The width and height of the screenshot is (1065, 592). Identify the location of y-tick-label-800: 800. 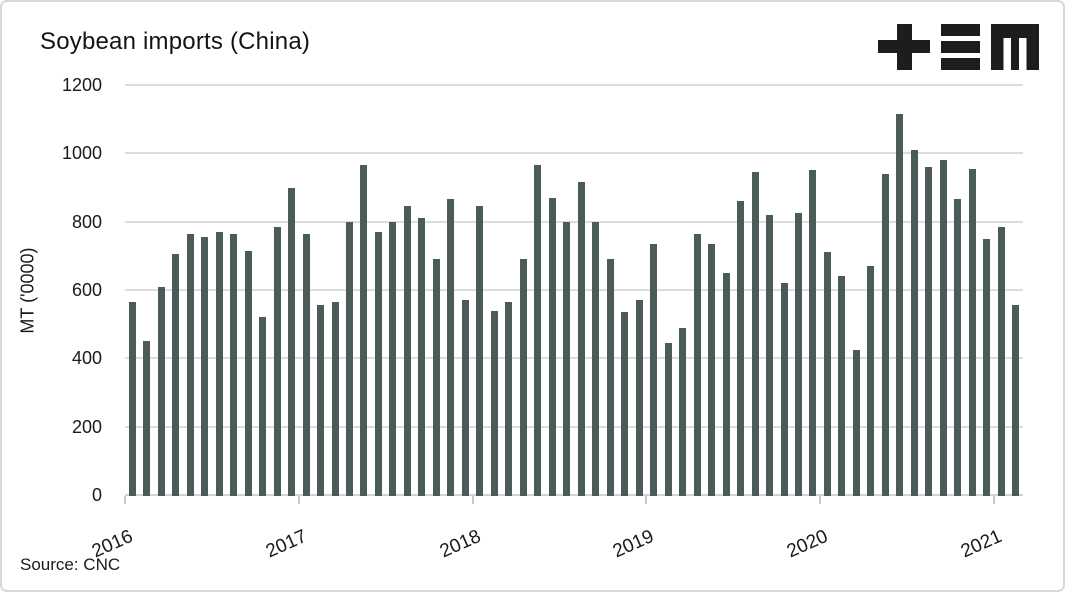
(86, 221).